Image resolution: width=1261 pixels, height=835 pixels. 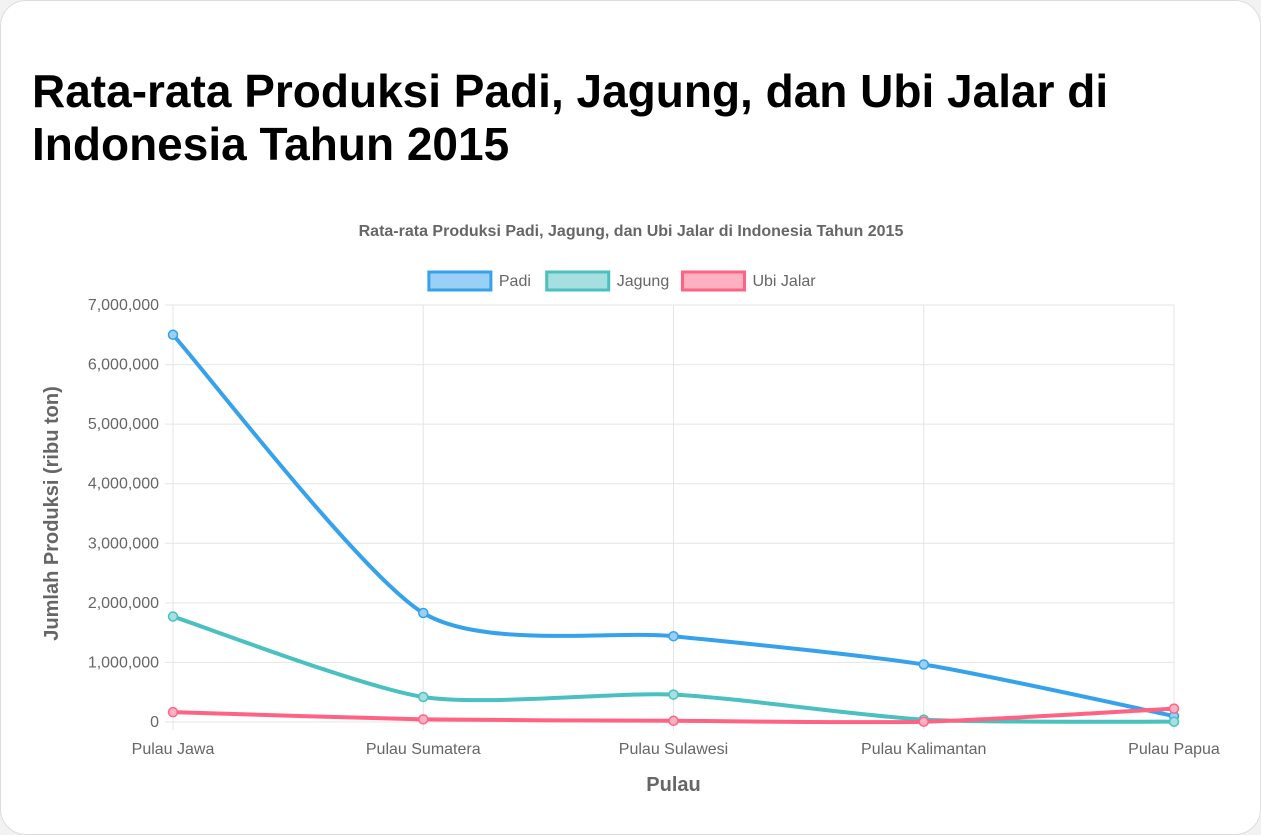 I want to click on y-tick-label: 2,000,000, so click(x=123, y=603).